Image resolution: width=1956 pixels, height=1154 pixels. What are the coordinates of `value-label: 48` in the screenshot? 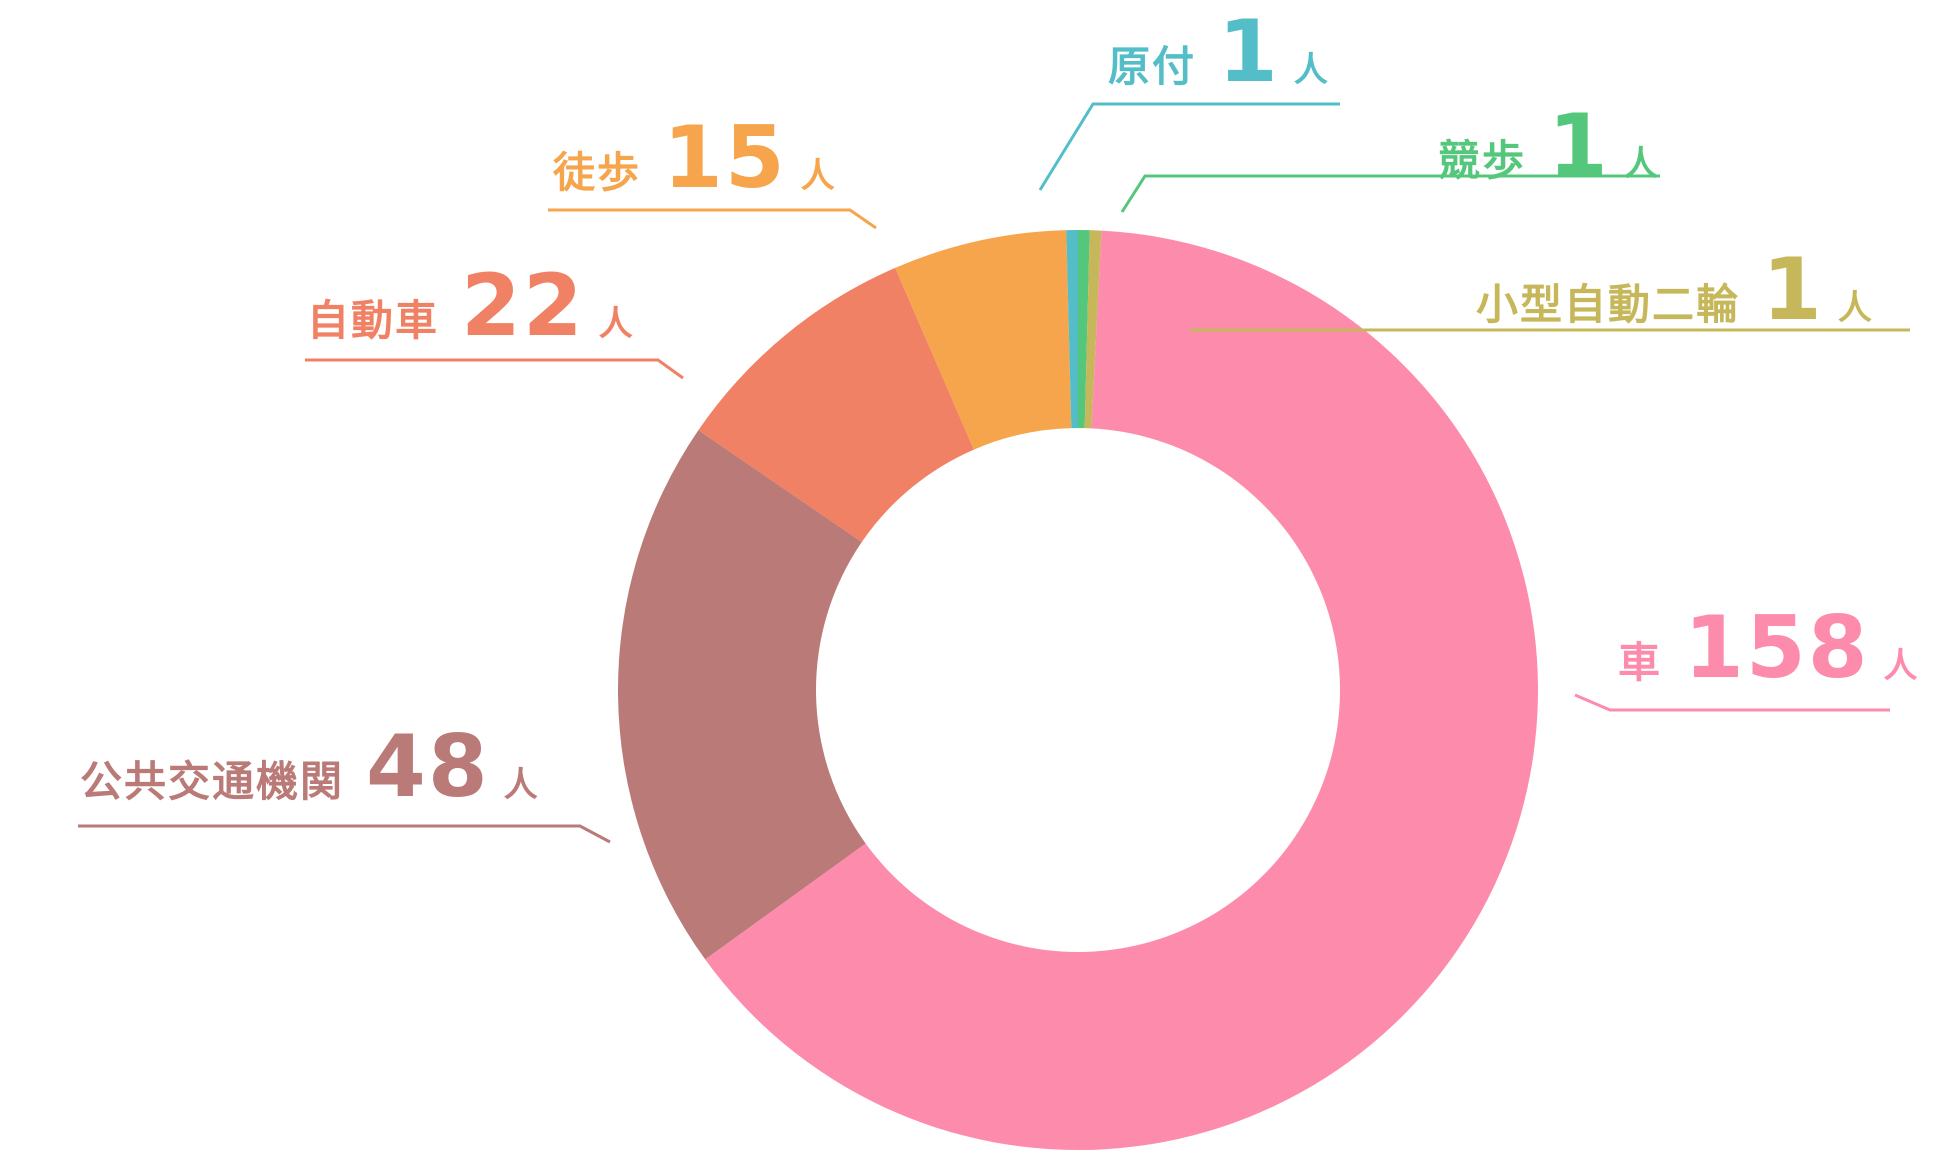 It's located at (428, 767).